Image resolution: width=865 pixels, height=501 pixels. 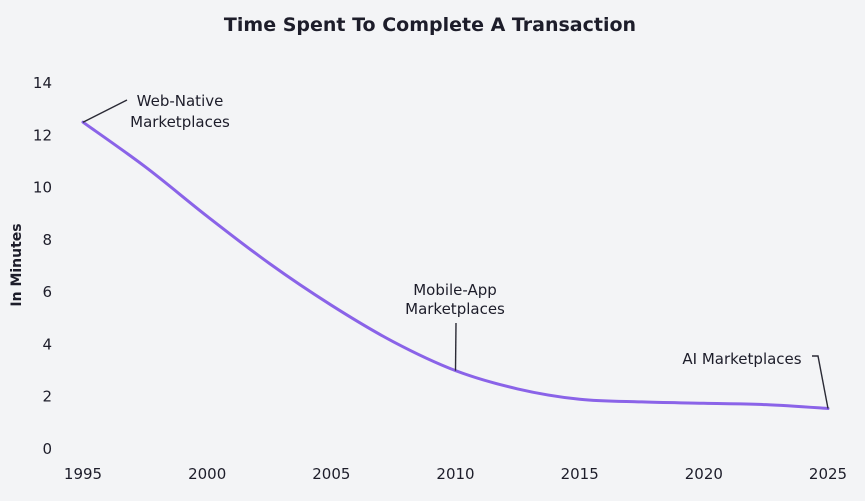 I want to click on chart-title: Time Spent To Complete A Transaction, so click(x=430, y=25).